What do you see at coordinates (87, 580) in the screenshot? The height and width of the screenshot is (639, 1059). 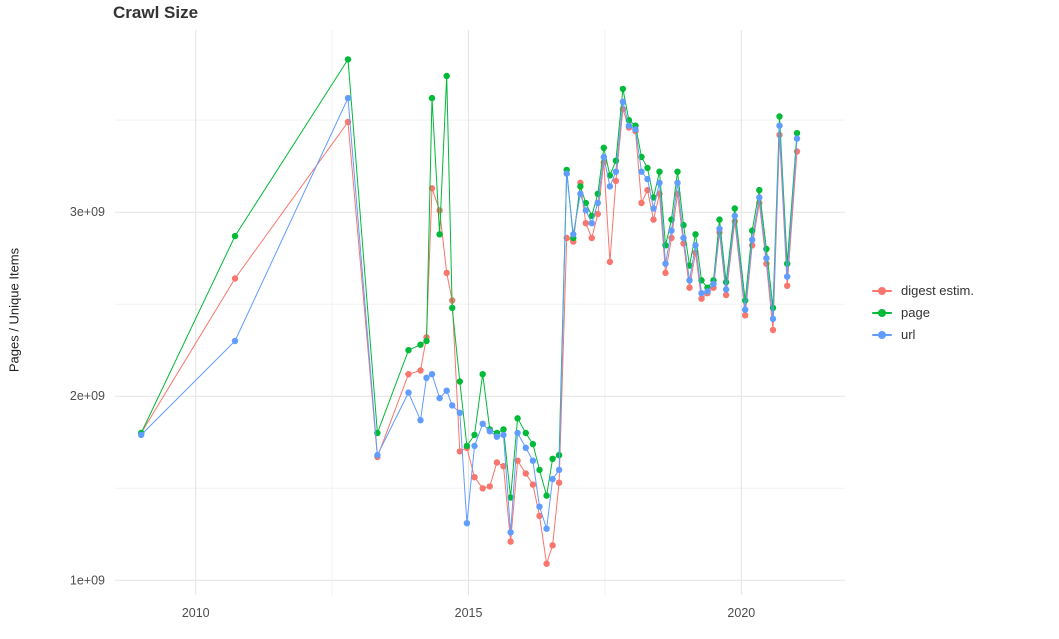 I see `y-tick-label: 1e+09` at bounding box center [87, 580].